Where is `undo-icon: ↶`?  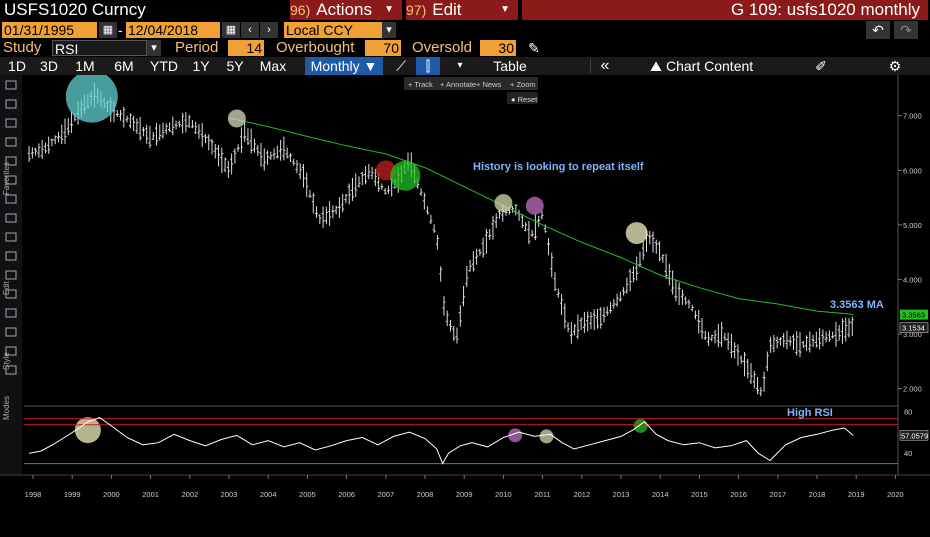
undo-icon: ↶ is located at coordinates (878, 30).